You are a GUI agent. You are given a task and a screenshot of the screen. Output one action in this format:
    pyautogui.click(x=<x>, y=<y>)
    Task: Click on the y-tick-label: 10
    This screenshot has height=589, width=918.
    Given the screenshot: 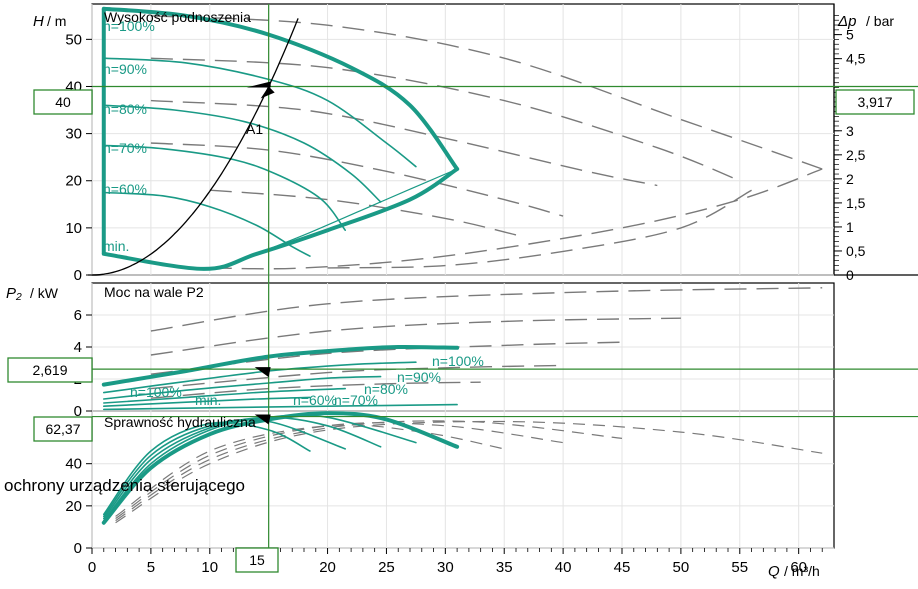 What is the action you would take?
    pyautogui.click(x=73, y=228)
    